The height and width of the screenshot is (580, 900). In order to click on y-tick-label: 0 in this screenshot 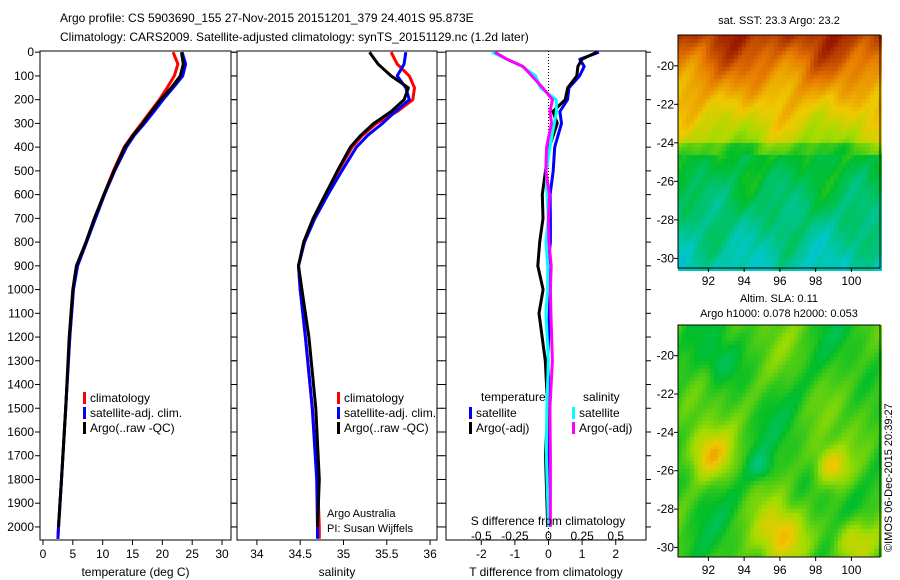, I will do `click(30, 52)`.